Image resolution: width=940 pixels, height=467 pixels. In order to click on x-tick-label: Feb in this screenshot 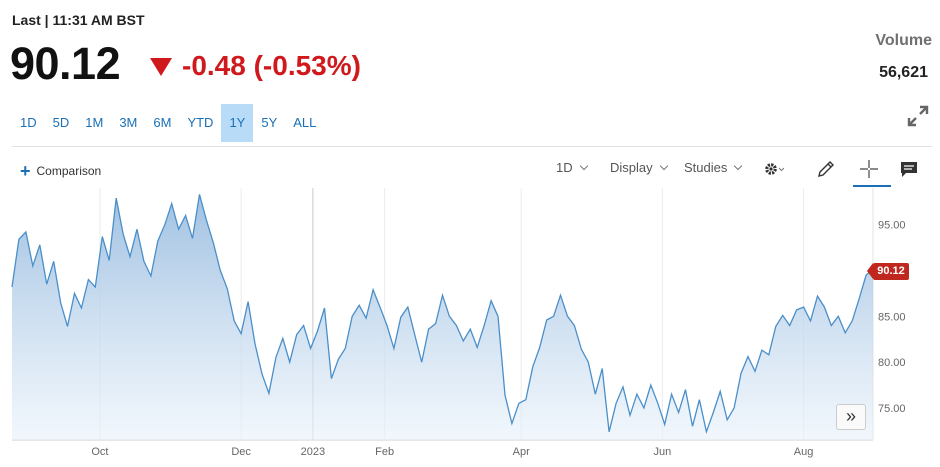, I will do `click(384, 452)`.